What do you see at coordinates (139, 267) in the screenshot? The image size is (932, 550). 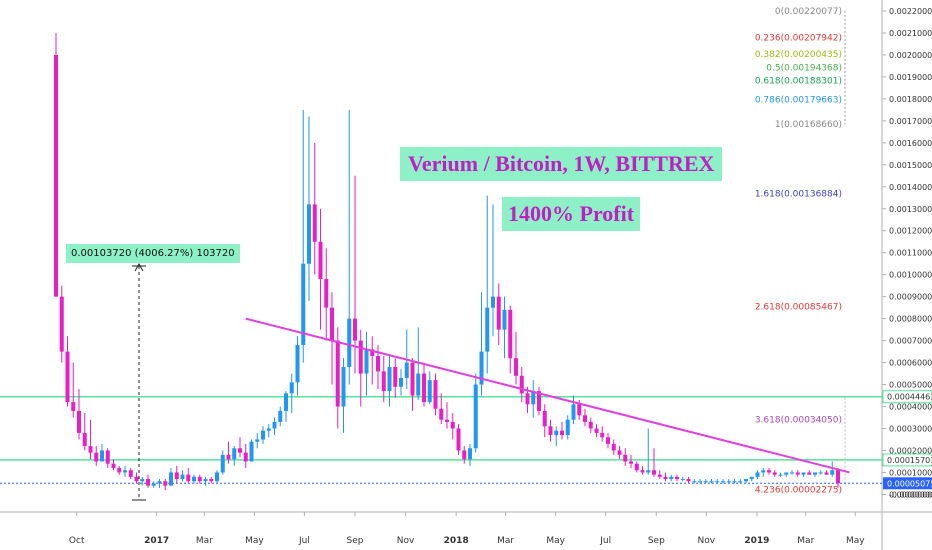 I see `measurement-arrowhead` at bounding box center [139, 267].